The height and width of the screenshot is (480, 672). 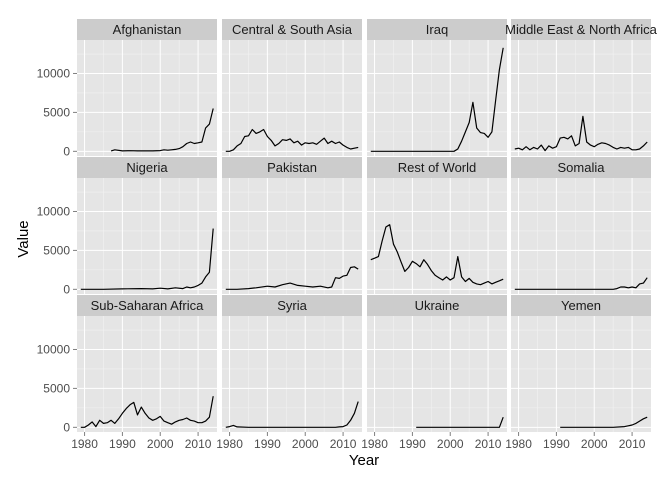 I want to click on facet-title: Pakistan, so click(x=292, y=167).